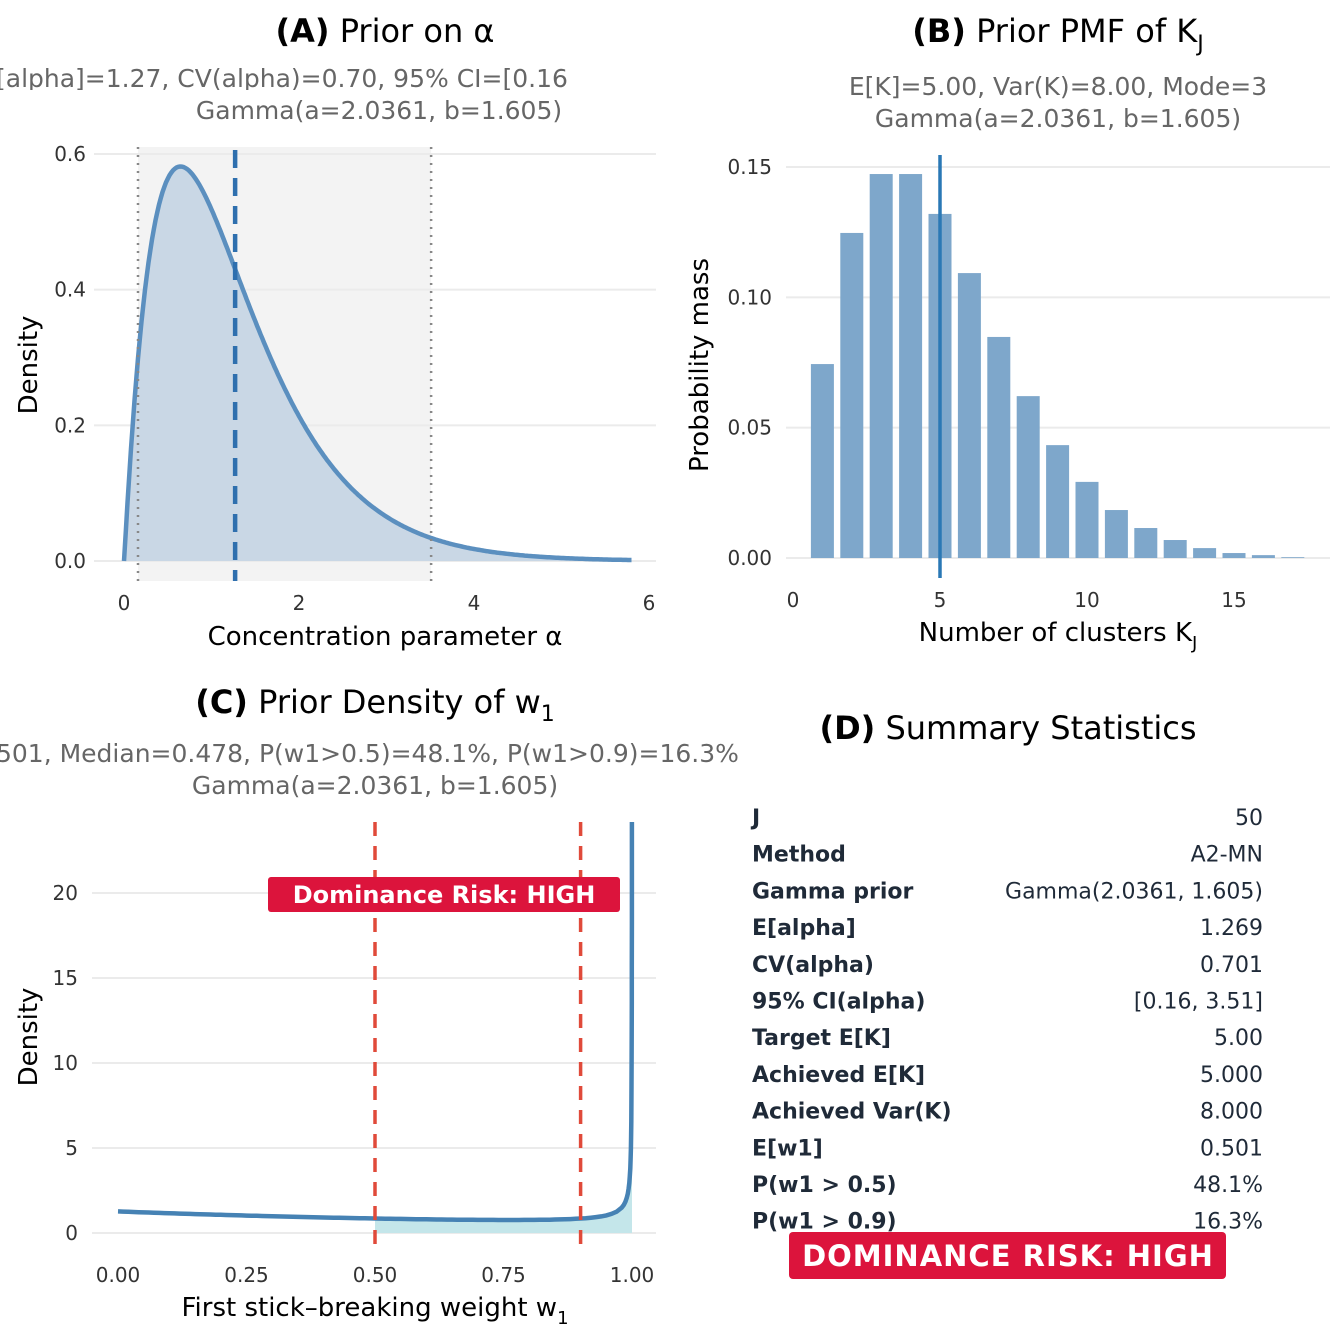  I want to click on dominance-badge: DOMINANCE RISK: HIGH, so click(1007, 1255).